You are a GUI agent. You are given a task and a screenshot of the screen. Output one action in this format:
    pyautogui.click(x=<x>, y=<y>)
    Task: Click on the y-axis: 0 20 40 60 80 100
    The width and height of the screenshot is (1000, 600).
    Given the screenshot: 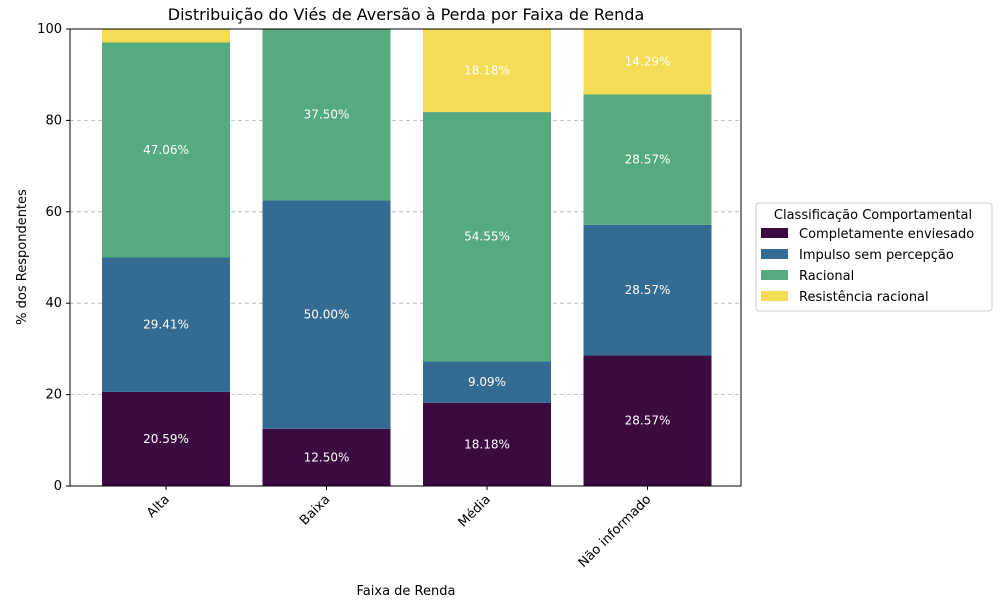 What is the action you would take?
    pyautogui.click(x=53, y=258)
    